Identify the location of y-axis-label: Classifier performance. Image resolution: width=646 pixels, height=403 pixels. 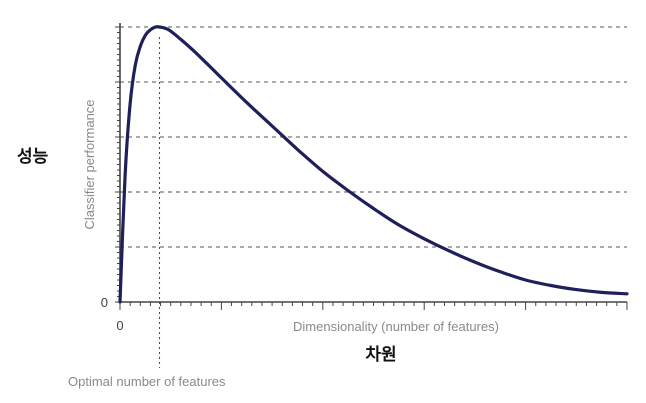
(89, 164).